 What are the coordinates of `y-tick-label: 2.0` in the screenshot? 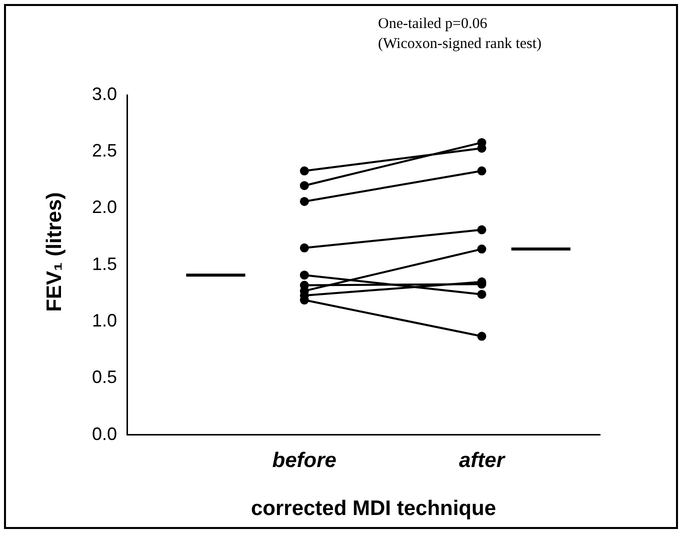 It's located at (105, 207).